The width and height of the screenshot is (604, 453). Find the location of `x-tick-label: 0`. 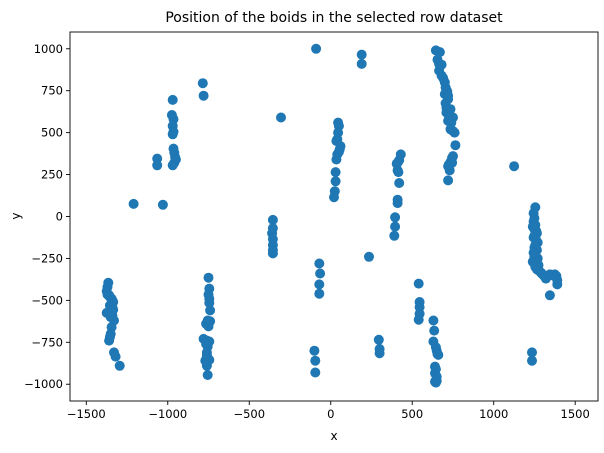

x-tick-label: 0 is located at coordinates (330, 414).